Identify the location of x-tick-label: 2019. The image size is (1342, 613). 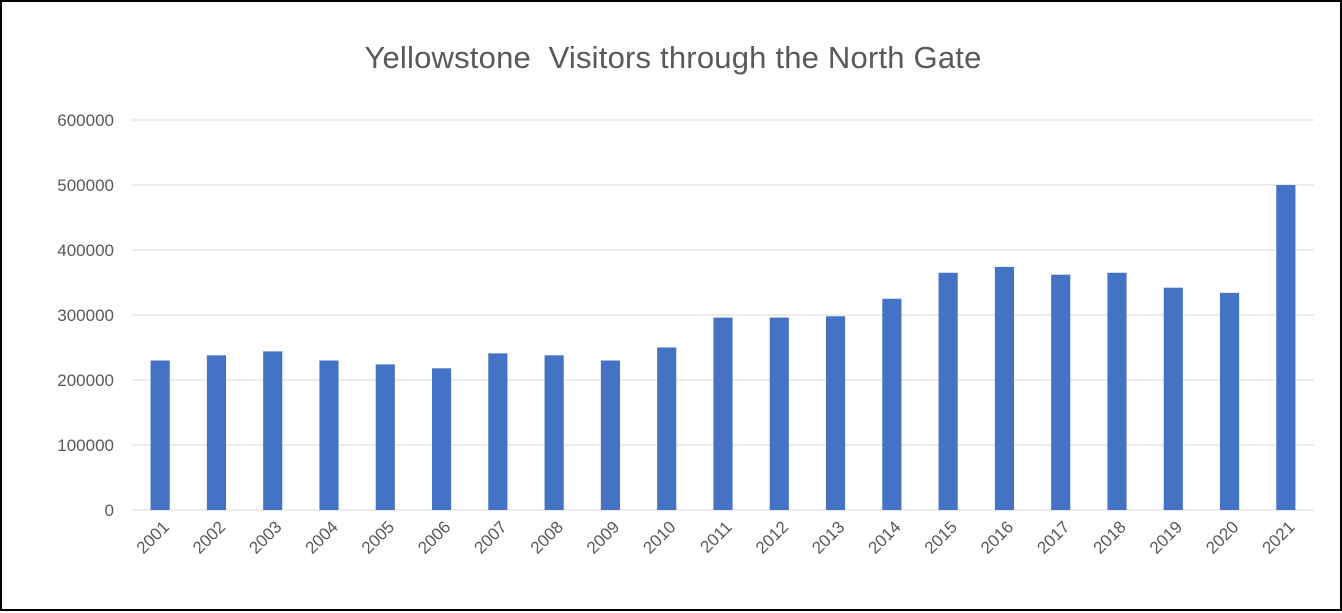
(1166, 537).